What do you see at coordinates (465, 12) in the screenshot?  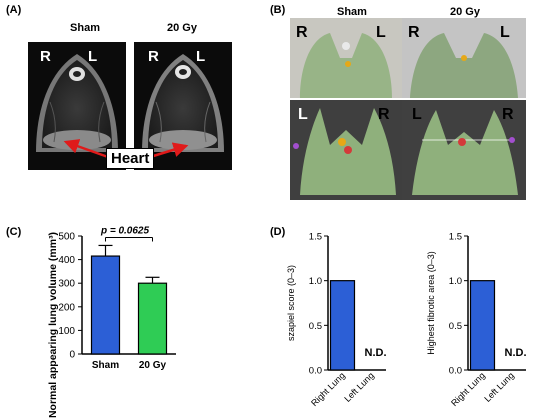 I see `panel-b-title-20gy: 20 Gy` at bounding box center [465, 12].